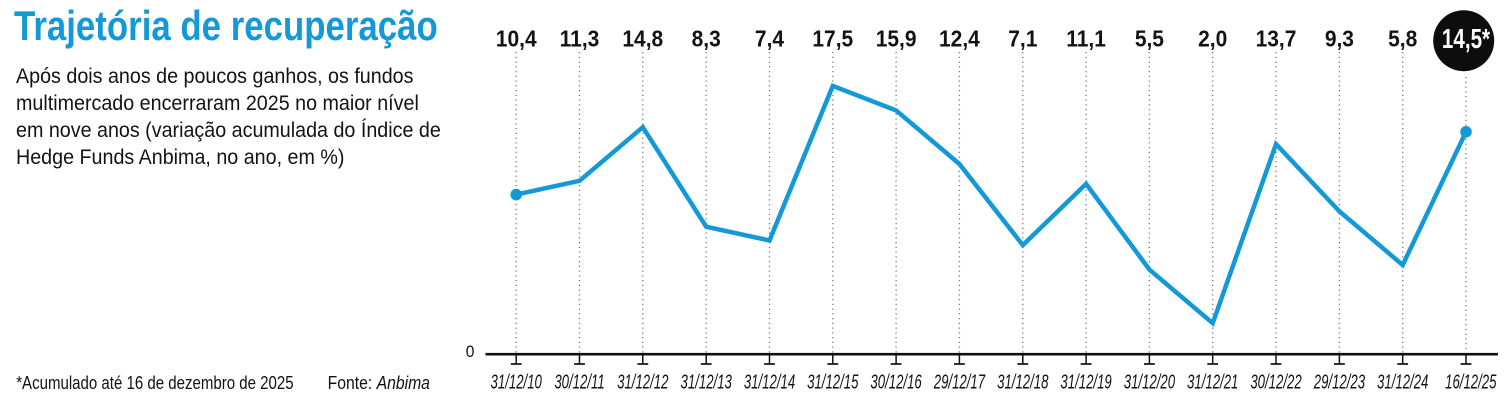 The image size is (1511, 400). Describe the element at coordinates (1086, 382) in the screenshot. I see `svg-text: 31/12/19` at that location.